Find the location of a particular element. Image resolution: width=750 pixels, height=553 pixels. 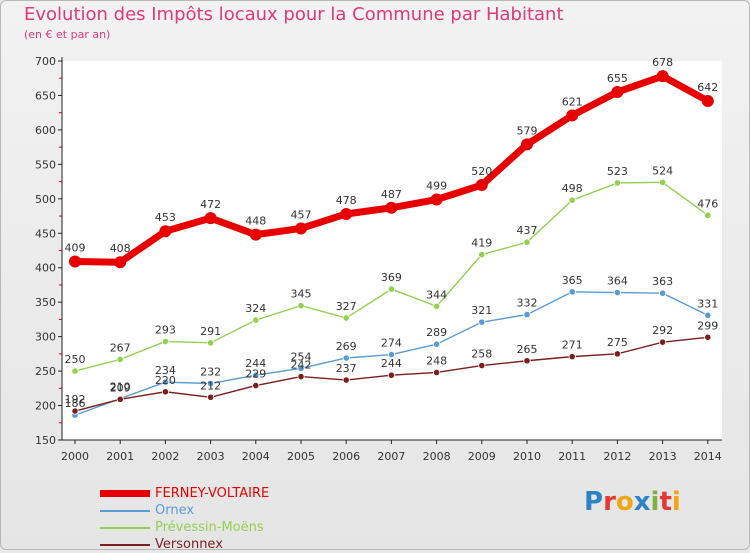

data-label: 498 is located at coordinates (572, 188).